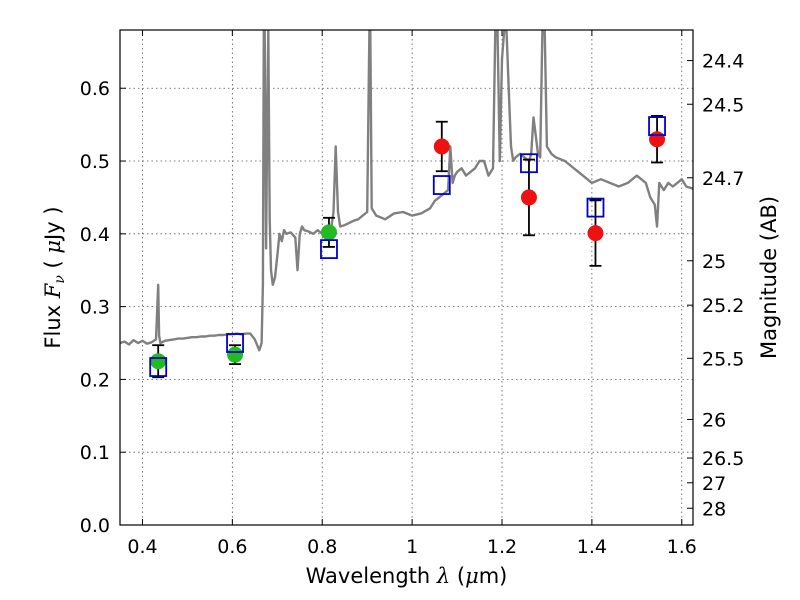  What do you see at coordinates (95, 89) in the screenshot?
I see `y-tick-label: 0.6` at bounding box center [95, 89].